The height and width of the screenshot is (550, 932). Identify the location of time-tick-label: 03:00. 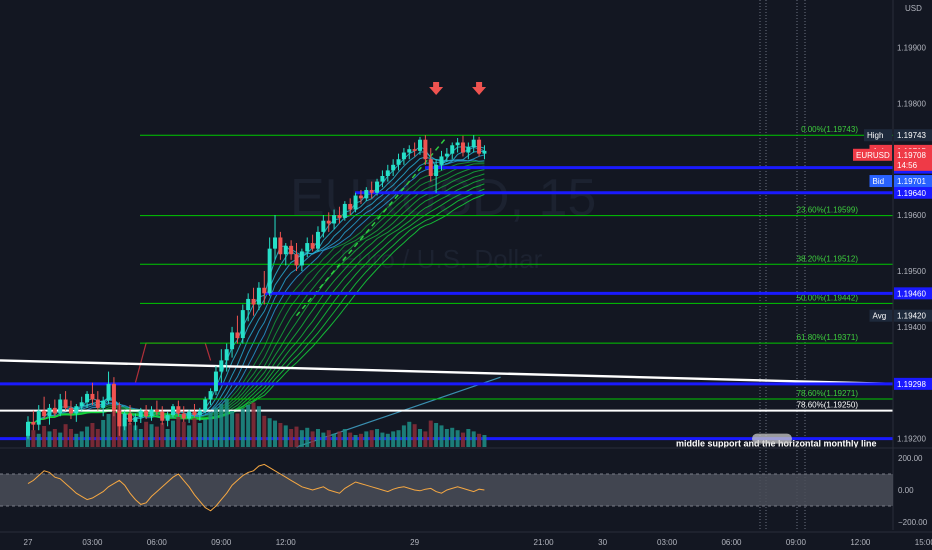
(92, 542).